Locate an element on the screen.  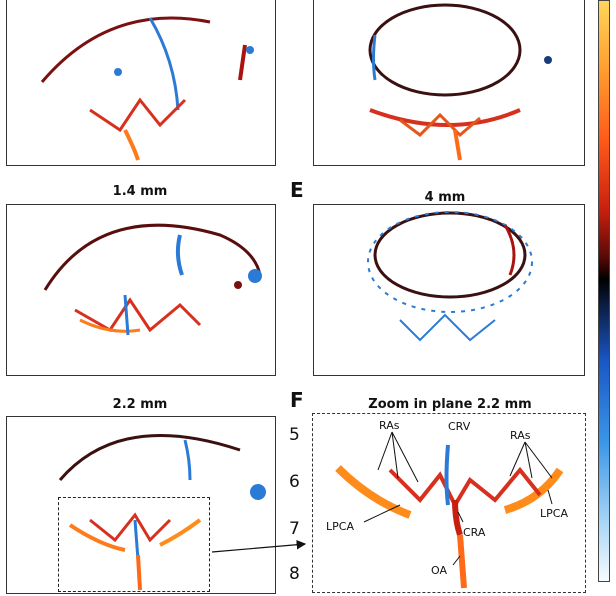
vessel-lpca-right is located at coordinates (533, 490).